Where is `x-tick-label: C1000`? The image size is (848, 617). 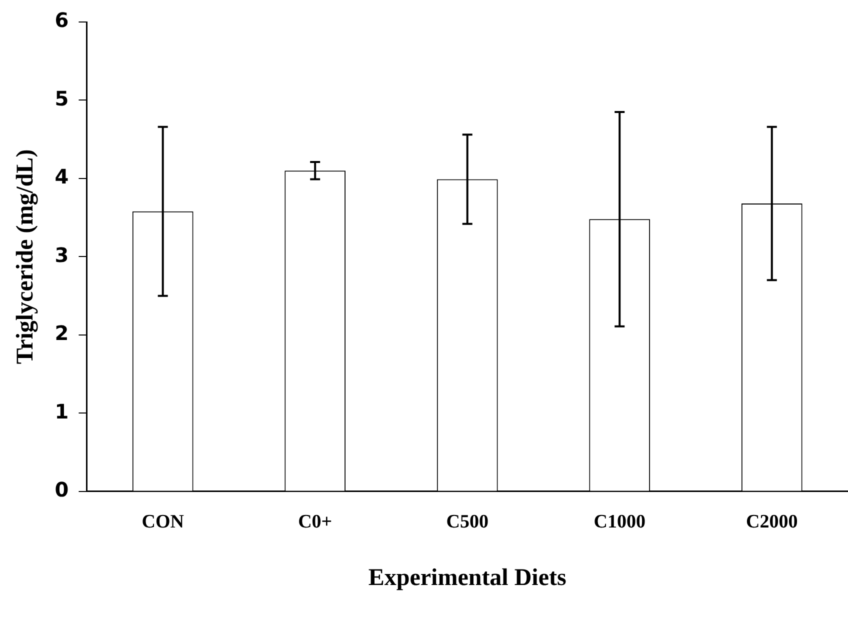 x-tick-label: C1000 is located at coordinates (620, 522).